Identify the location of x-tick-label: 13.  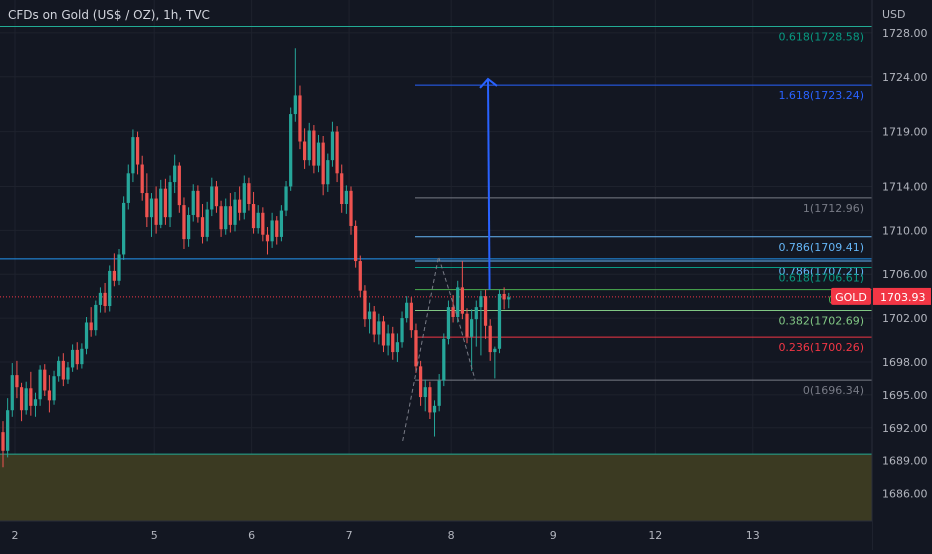
(753, 535).